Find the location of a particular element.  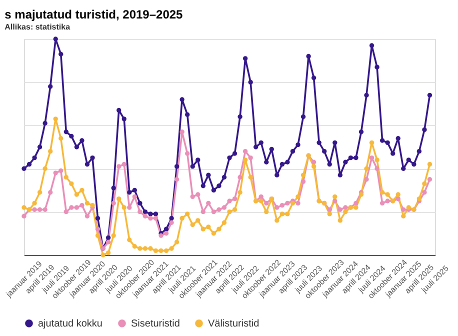

text: Allikas: statistika is located at coordinates (37, 27).